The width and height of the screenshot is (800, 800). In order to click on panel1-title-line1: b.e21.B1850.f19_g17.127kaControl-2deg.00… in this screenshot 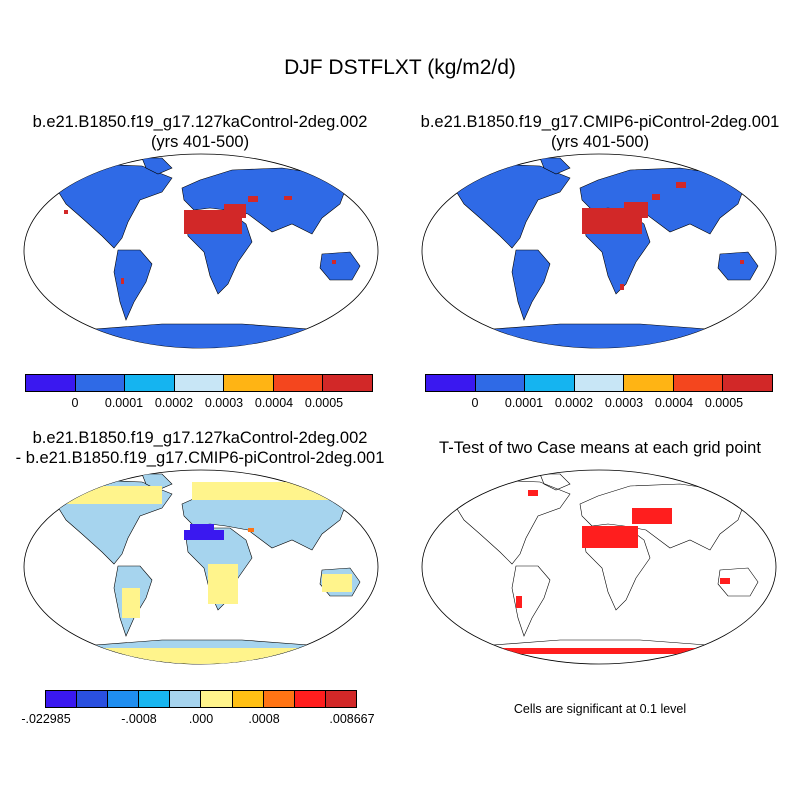, I will do `click(200, 122)`.